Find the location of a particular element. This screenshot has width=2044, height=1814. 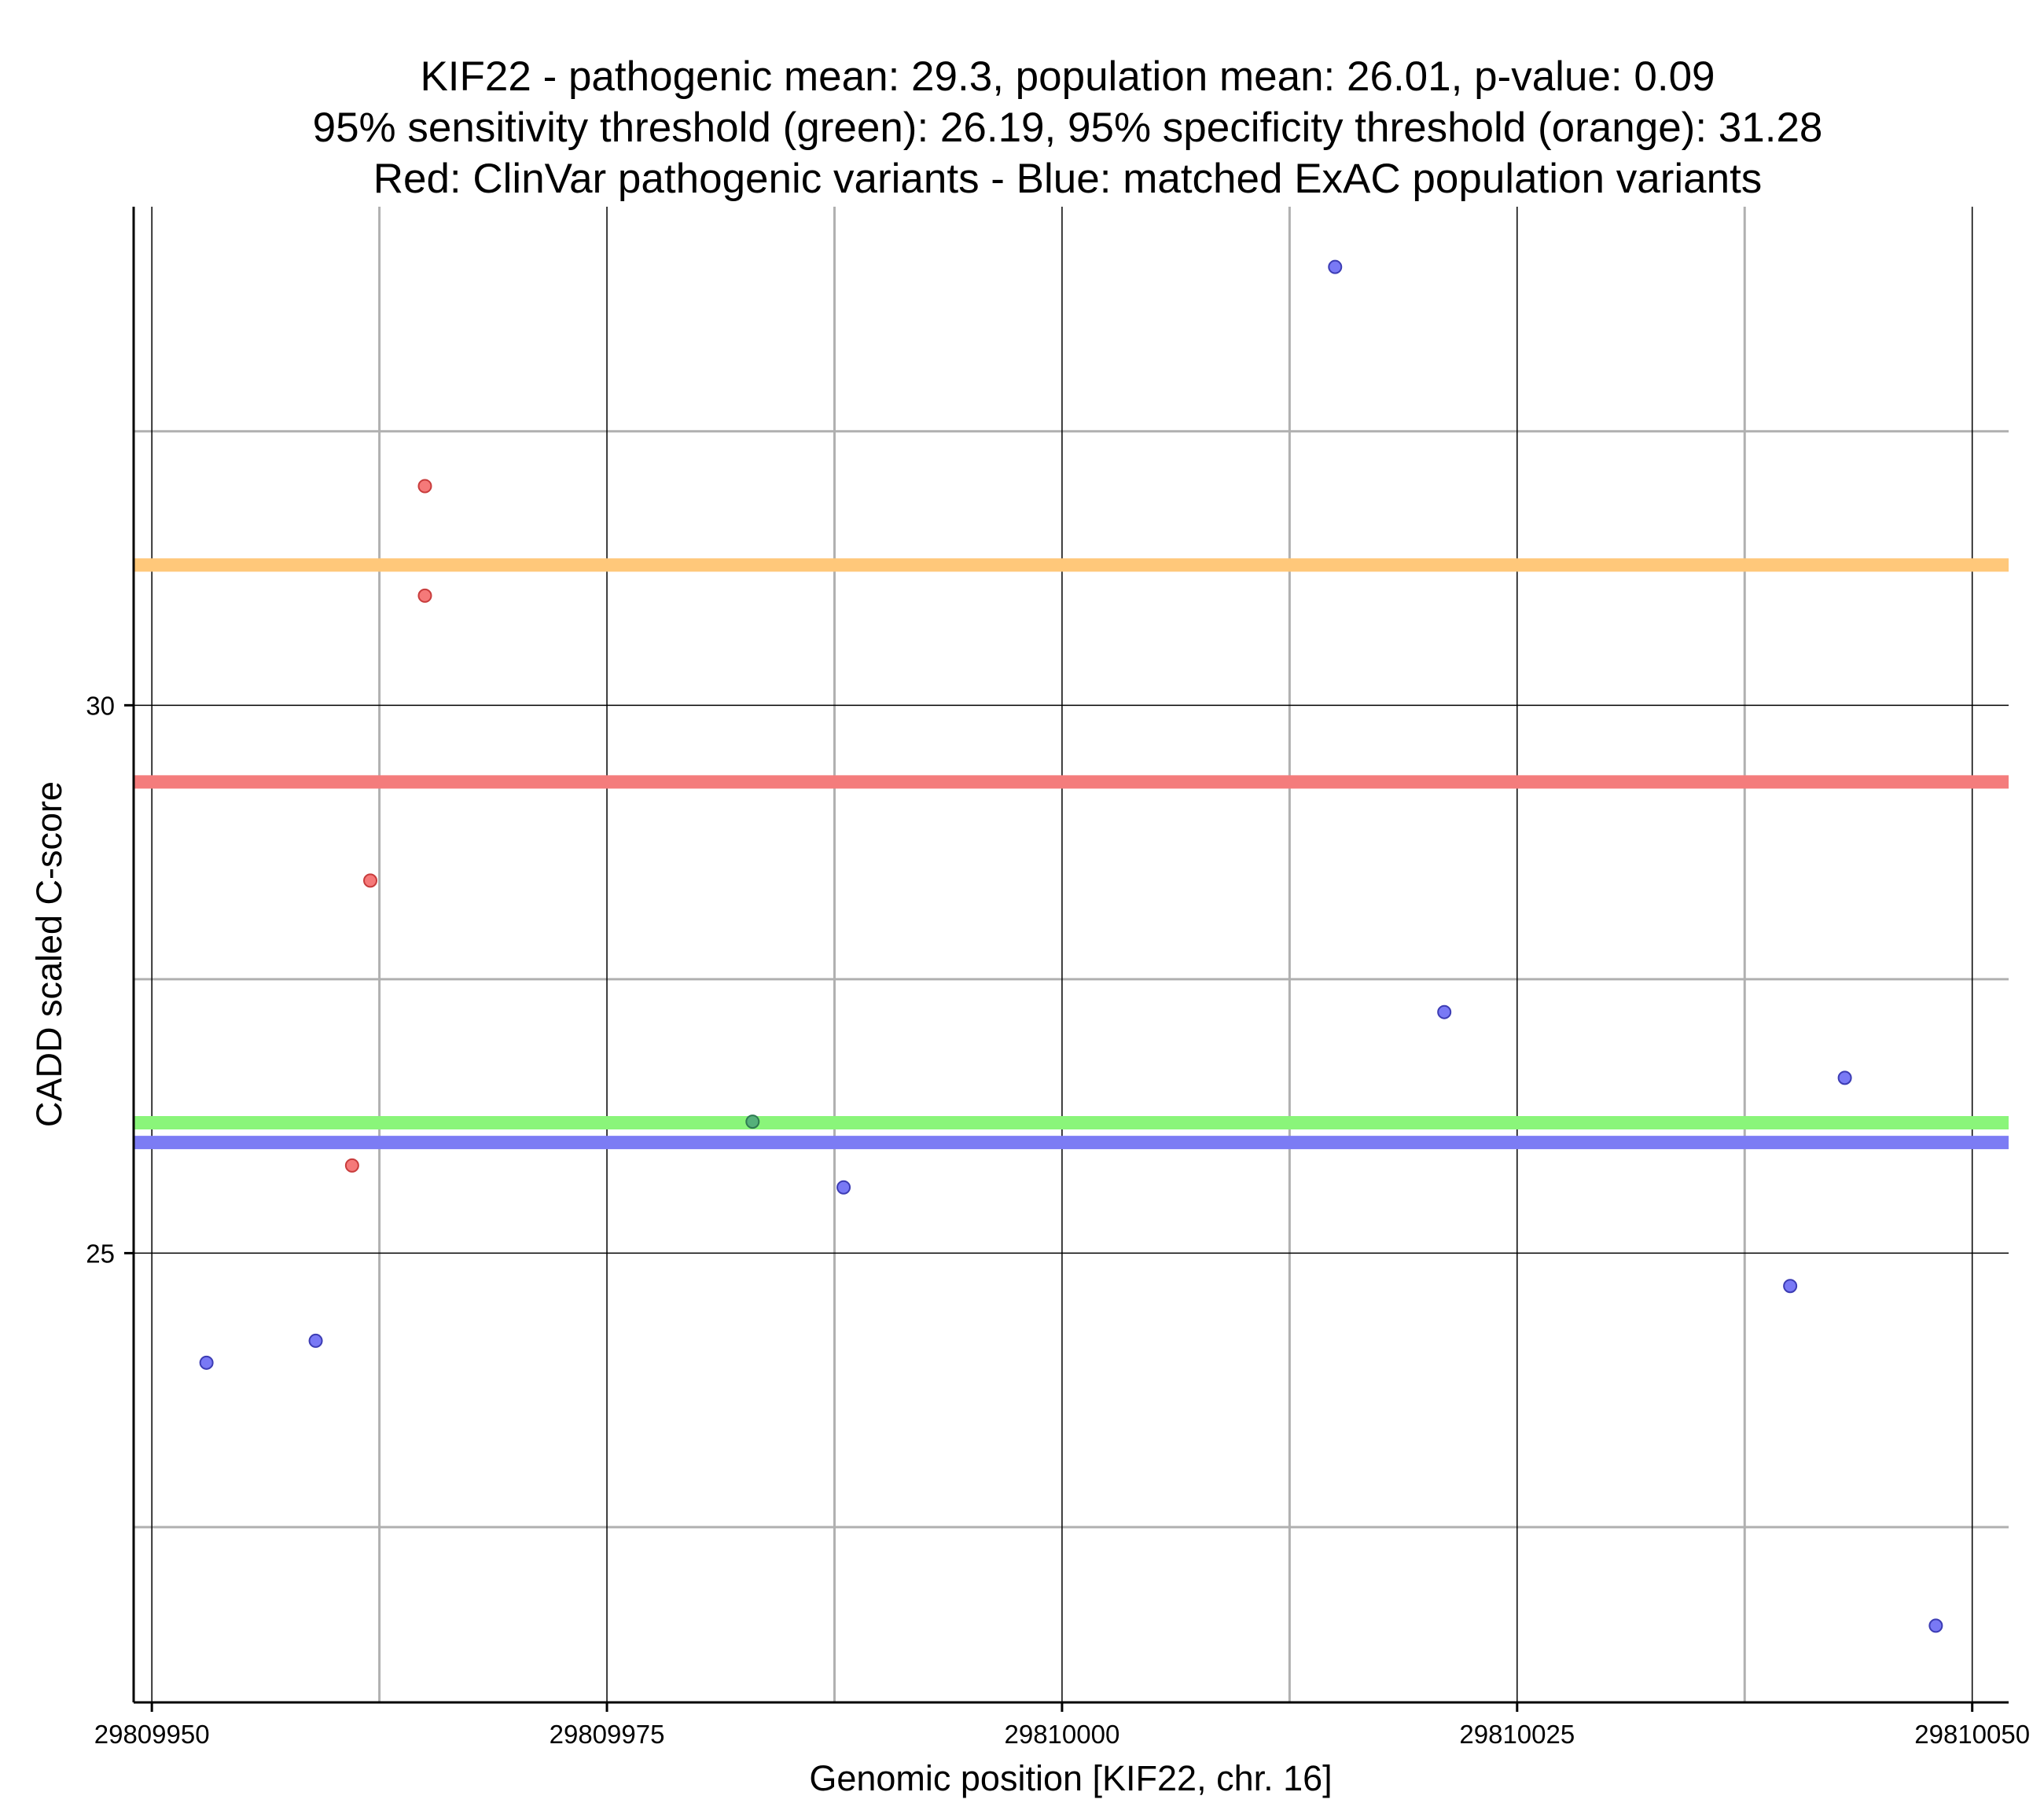

x-axis-label: Genomic position [KIF22, chr. 16] is located at coordinates (1071, 1778).